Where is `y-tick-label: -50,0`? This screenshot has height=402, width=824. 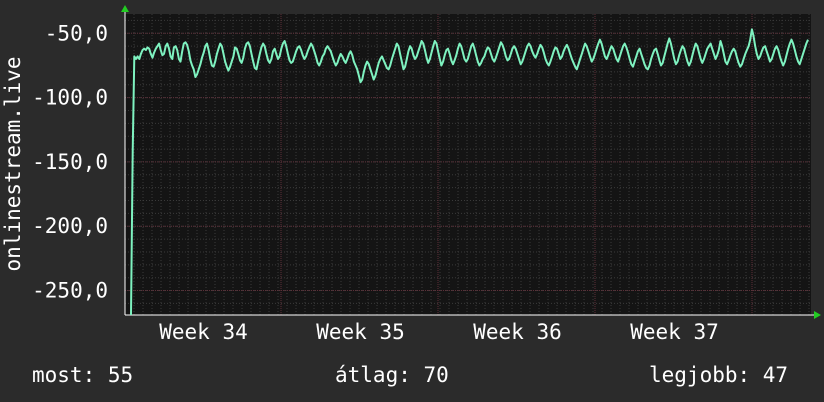 y-tick-label: -50,0 is located at coordinates (76, 33).